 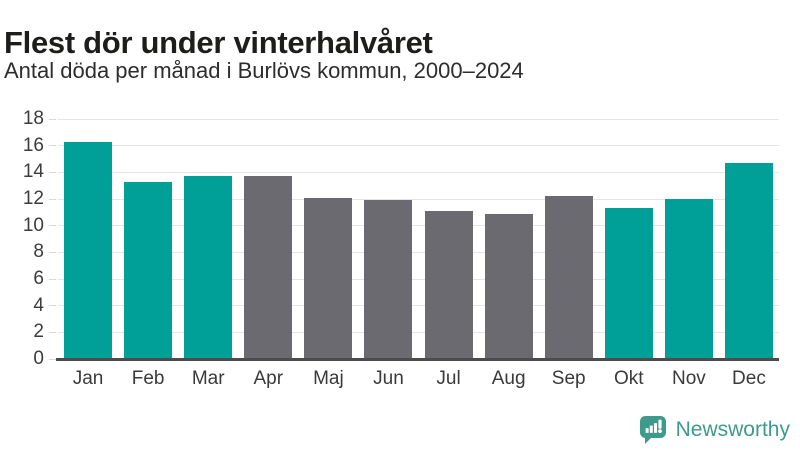 What do you see at coordinates (448, 378) in the screenshot?
I see `x-axis-label: Jul` at bounding box center [448, 378].